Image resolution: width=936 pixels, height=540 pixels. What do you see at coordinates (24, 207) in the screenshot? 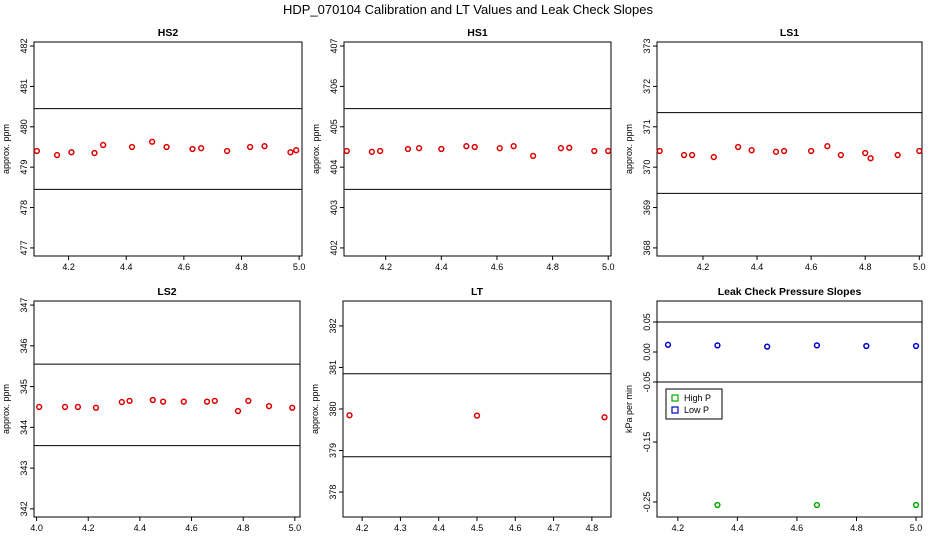
I see `y-tick-label: 478` at bounding box center [24, 207].